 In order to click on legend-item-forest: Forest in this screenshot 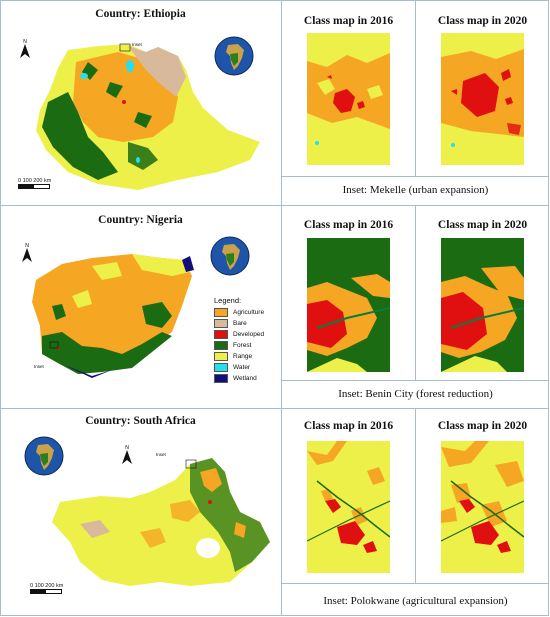, I will do `click(239, 345)`.